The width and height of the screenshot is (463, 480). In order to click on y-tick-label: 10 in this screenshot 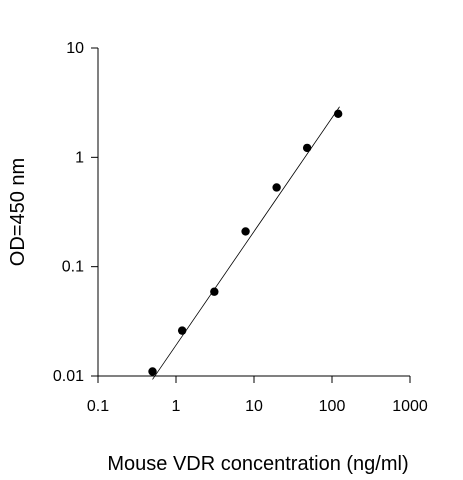, I will do `click(75, 48)`.